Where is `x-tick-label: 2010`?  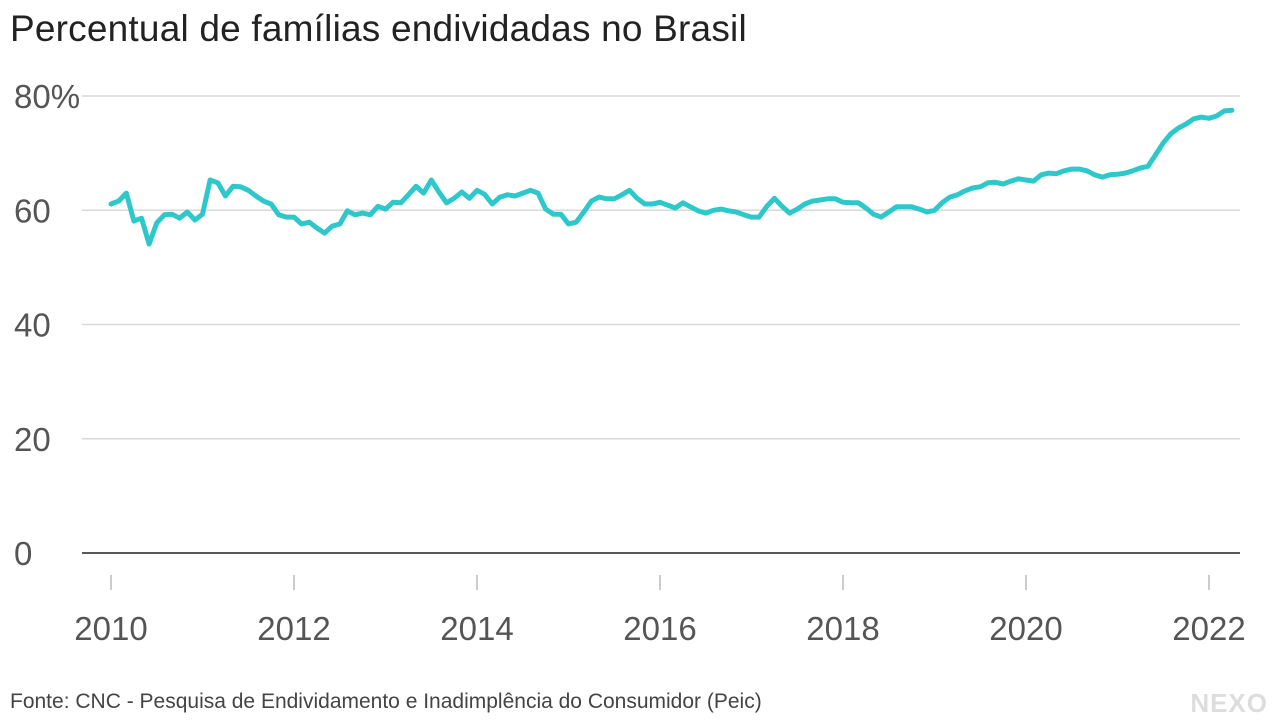
x-tick-label: 2010 is located at coordinates (110, 628).